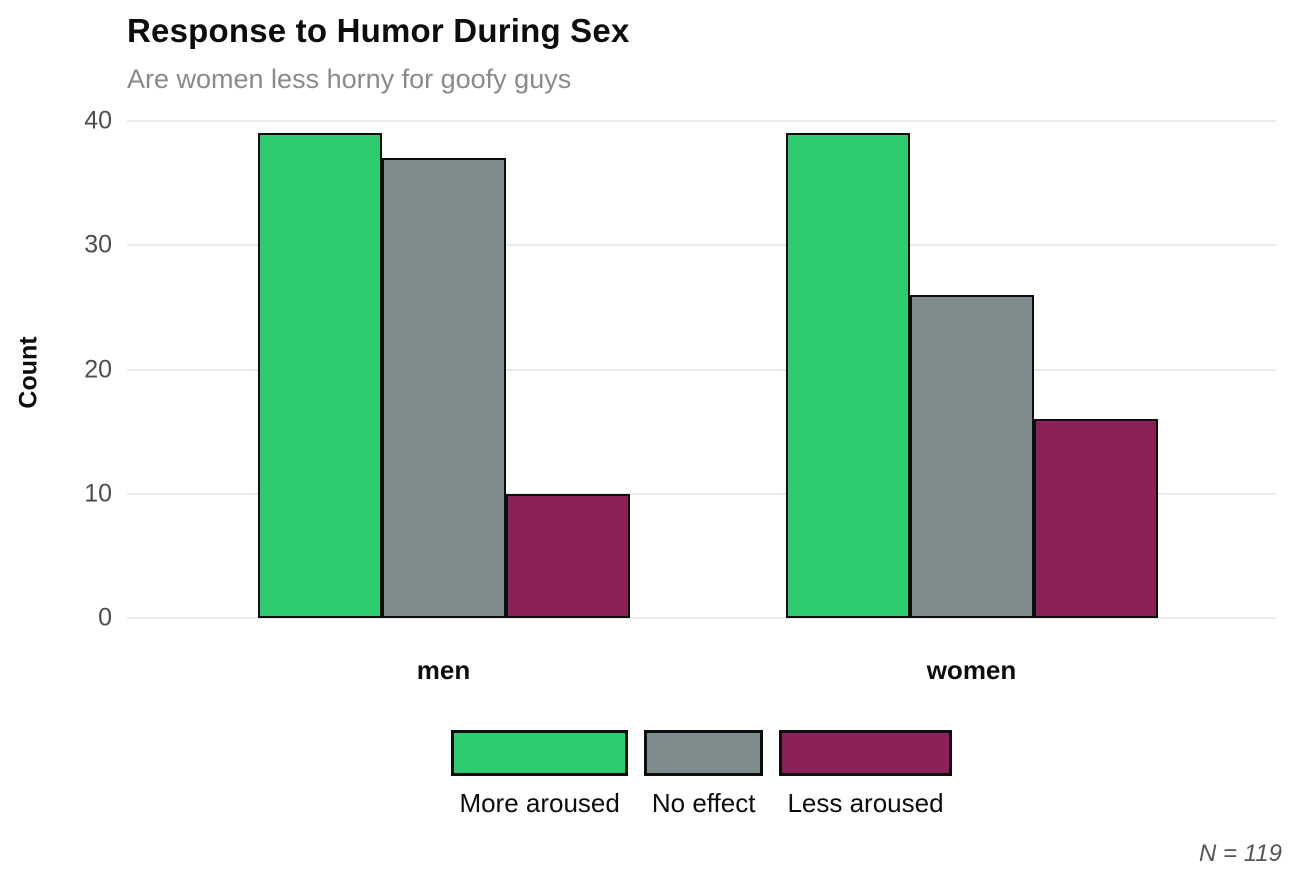  I want to click on bar-men-less-aroused, so click(567, 555).